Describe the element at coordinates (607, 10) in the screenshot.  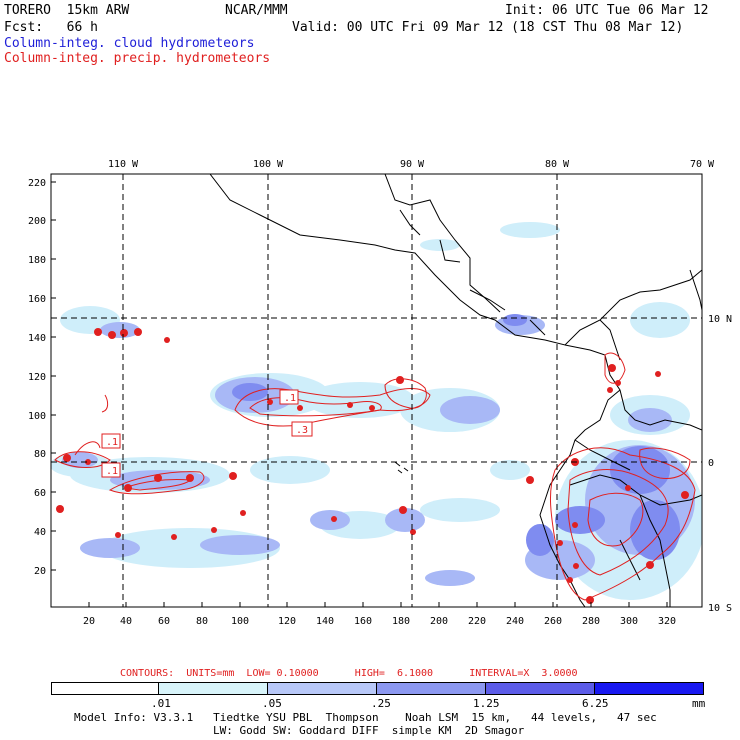
I see `init-time: Init: 06 UTC Tue 06 Mar 12` at that location.